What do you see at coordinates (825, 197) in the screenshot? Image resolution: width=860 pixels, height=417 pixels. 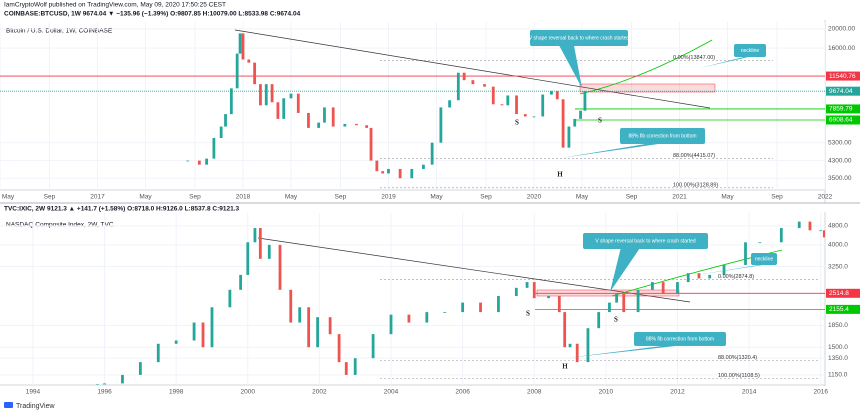 I see `x-tick-label: 2022` at bounding box center [825, 197].